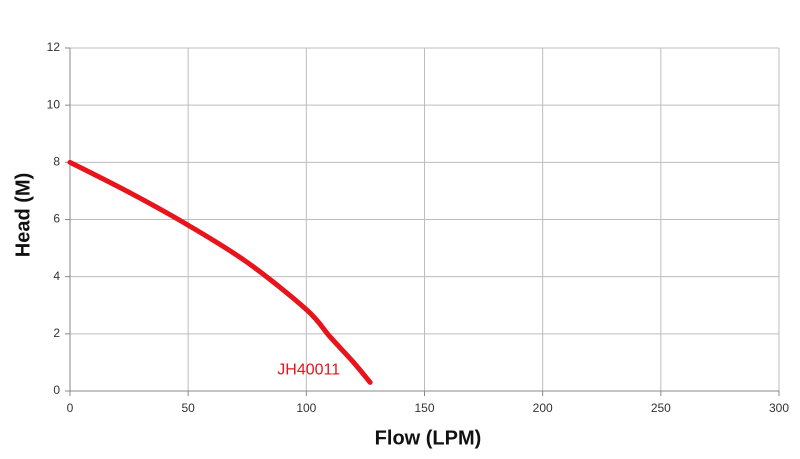 The image size is (800, 459). I want to click on y-tick-label: 8, so click(56, 162).